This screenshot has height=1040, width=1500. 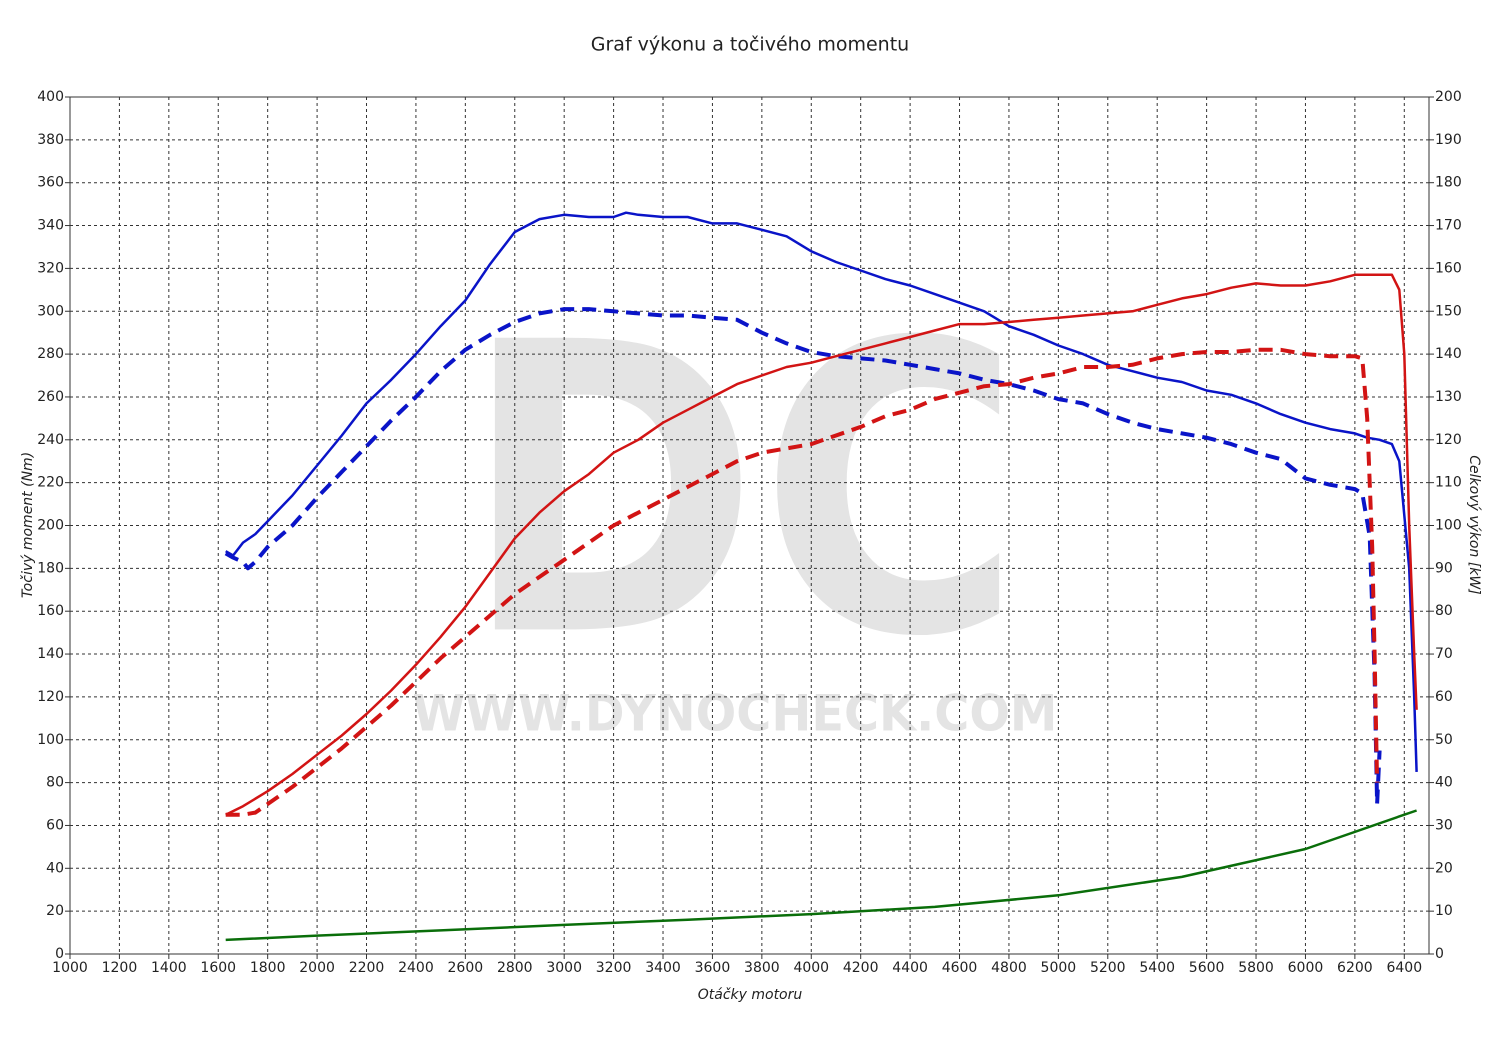 What do you see at coordinates (50, 611) in the screenshot?
I see `y-tick-label: 160` at bounding box center [50, 611].